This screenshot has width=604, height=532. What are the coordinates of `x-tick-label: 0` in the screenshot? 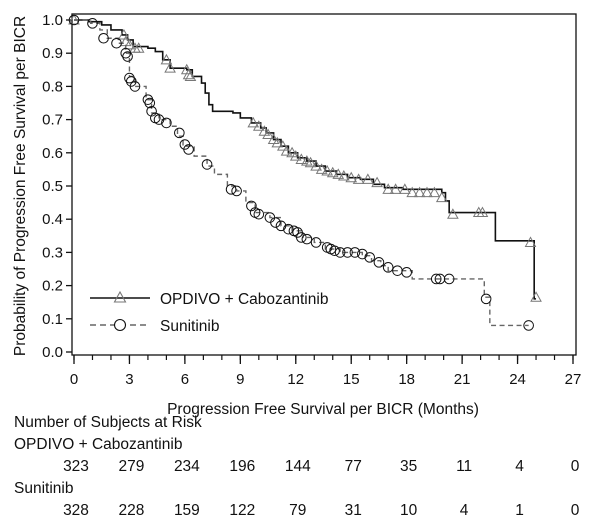 It's located at (74, 379).